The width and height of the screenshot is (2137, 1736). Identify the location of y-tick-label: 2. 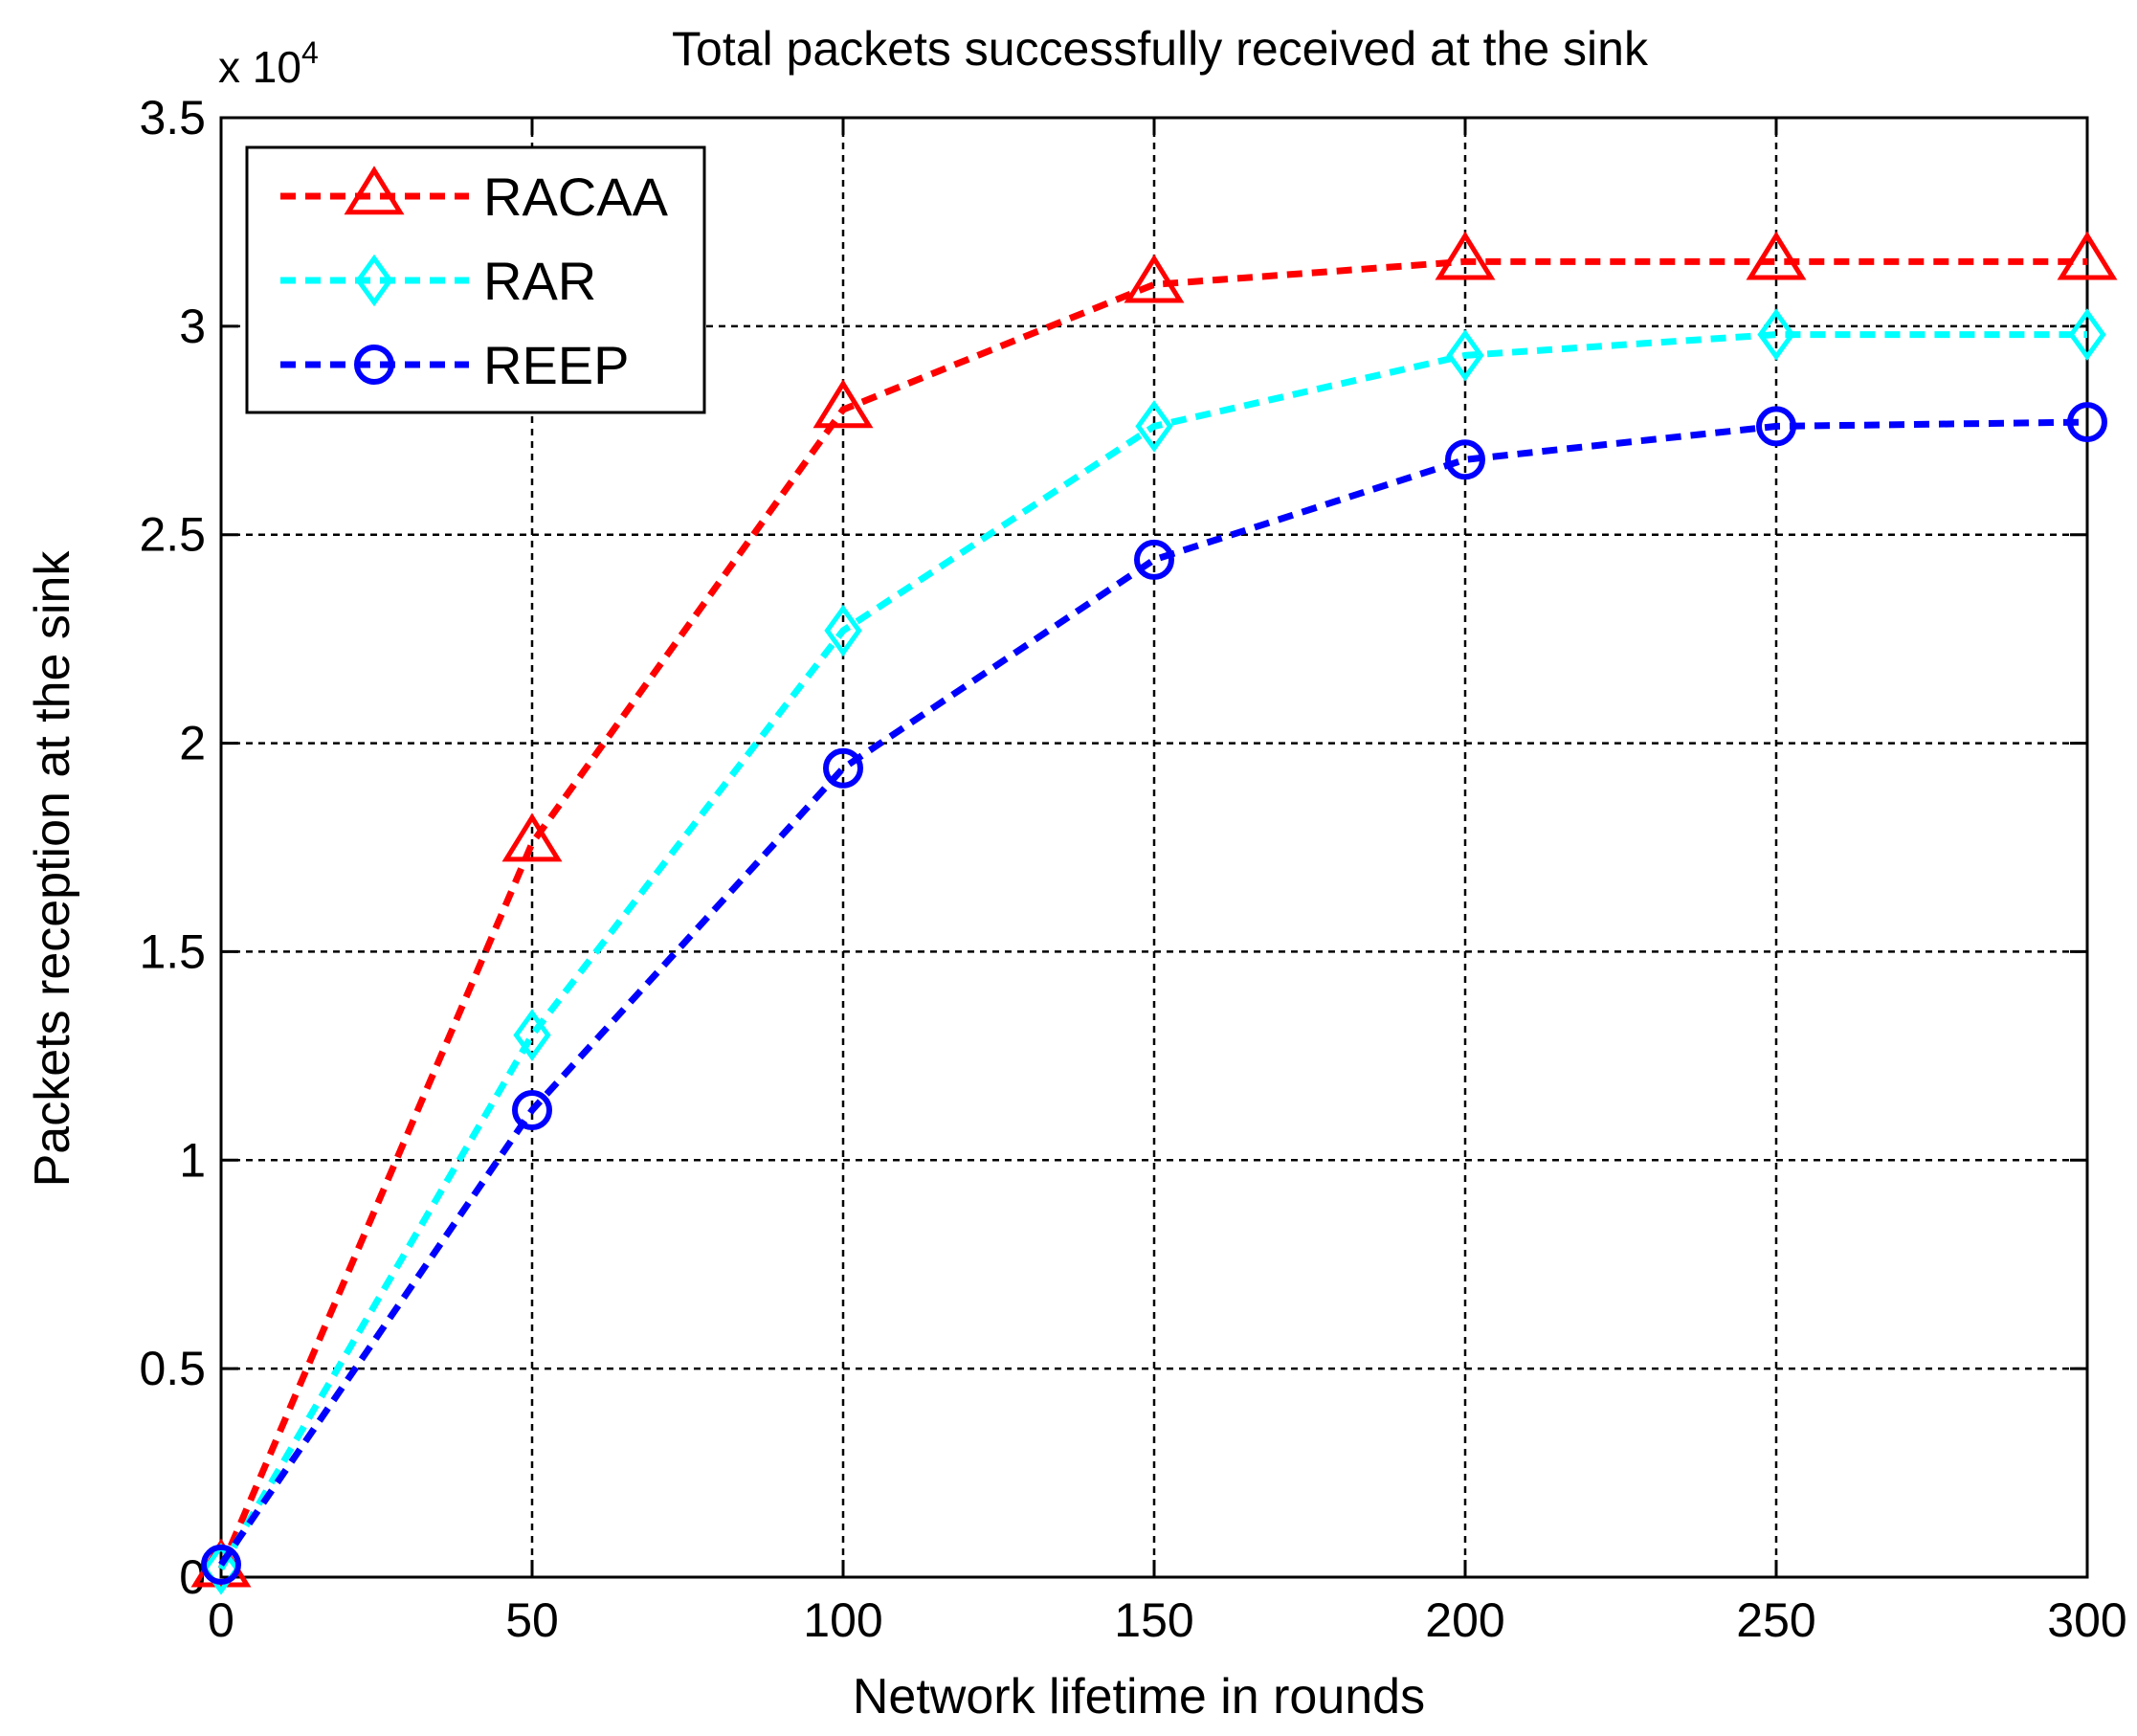
(192, 743).